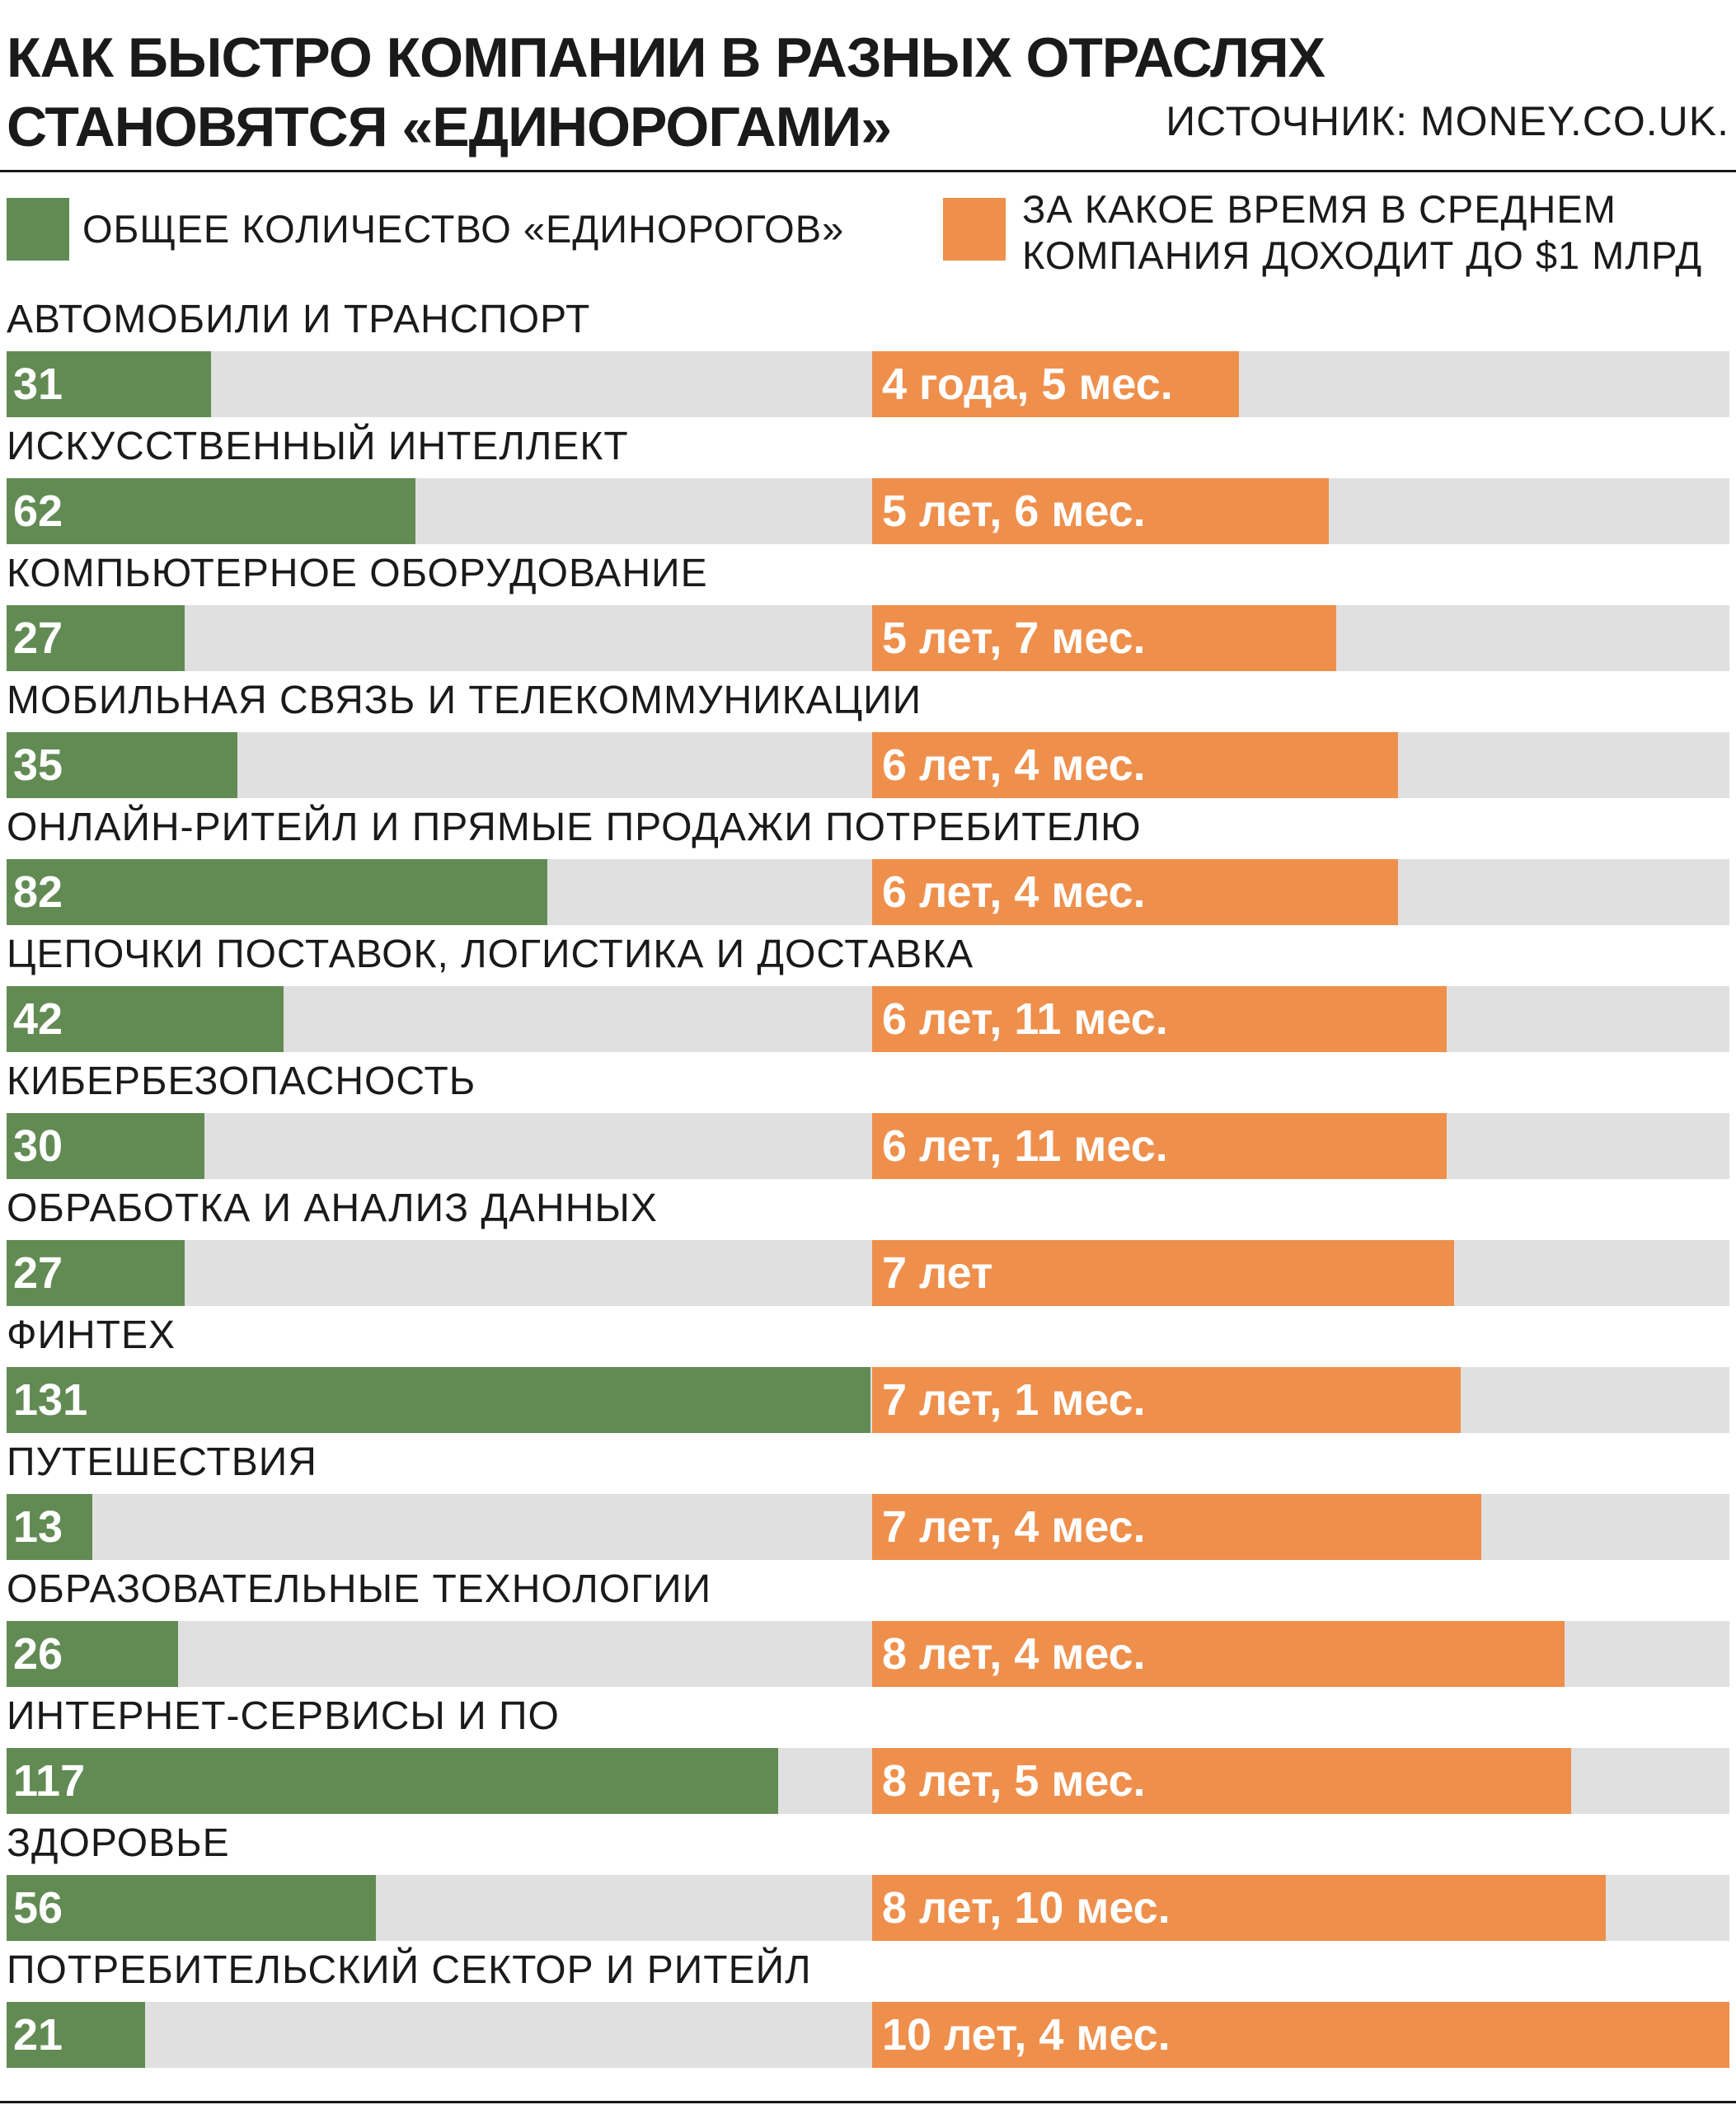  Describe the element at coordinates (38, 1654) in the screenshot. I see `unicorn-count-value: 26` at that location.